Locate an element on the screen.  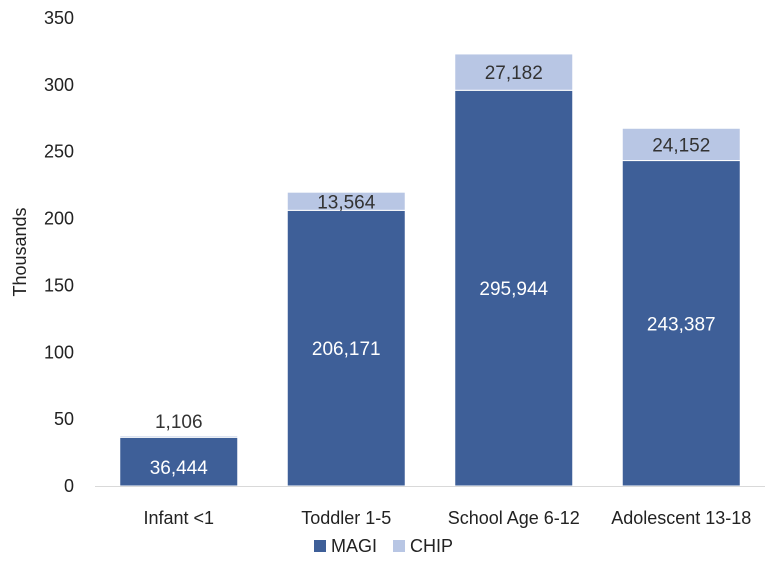
data-label-magi-0: 36,444 is located at coordinates (179, 468).